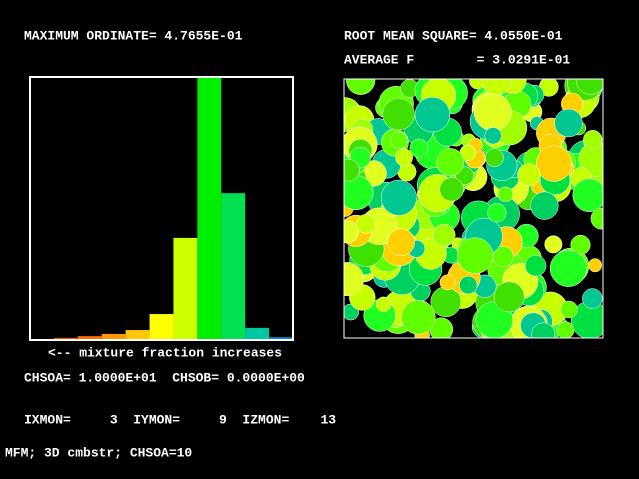 The width and height of the screenshot is (639, 479). I want to click on max-ordinate: MAXIMUM ORDINATE= 4.7655E-01, so click(133, 35).